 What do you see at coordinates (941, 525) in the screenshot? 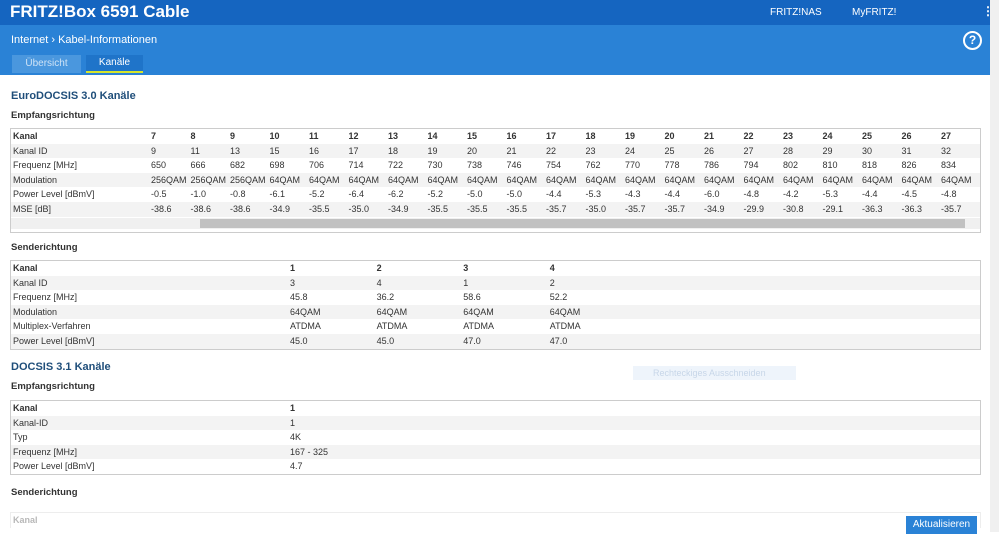
I see `refresh-button: Aktualisieren` at bounding box center [941, 525].